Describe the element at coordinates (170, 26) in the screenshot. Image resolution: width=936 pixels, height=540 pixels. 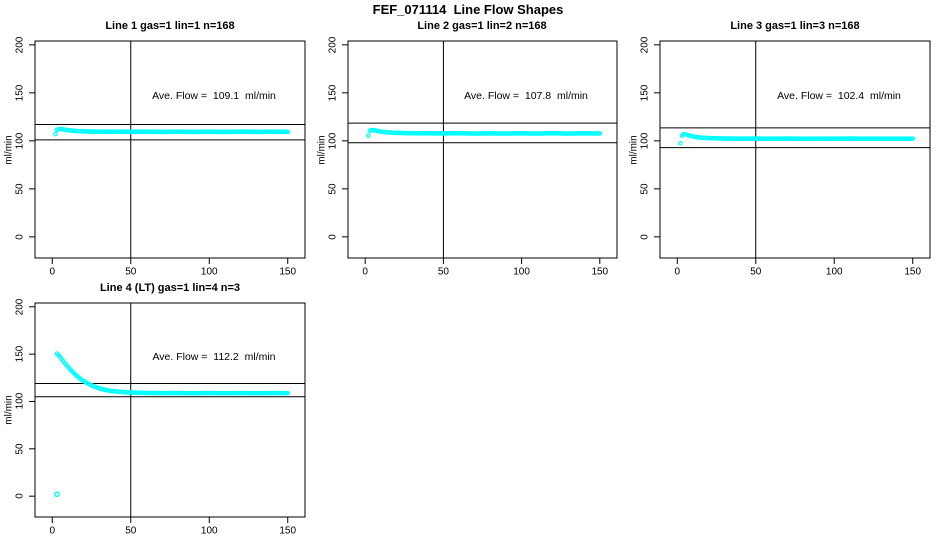
I see `panel-1-title: Line 1 gas=1 lin=1 n=168` at that location.